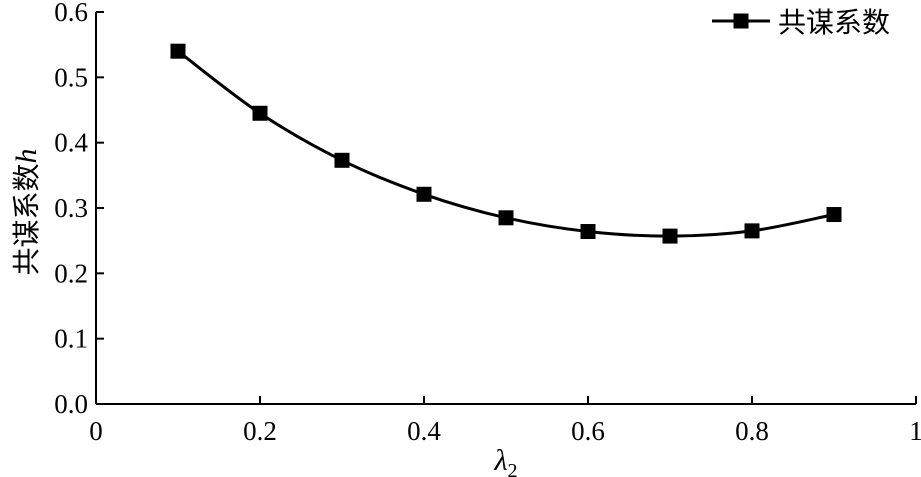  Describe the element at coordinates (834, 22) in the screenshot. I see `legend-label: 共谋系数` at that location.